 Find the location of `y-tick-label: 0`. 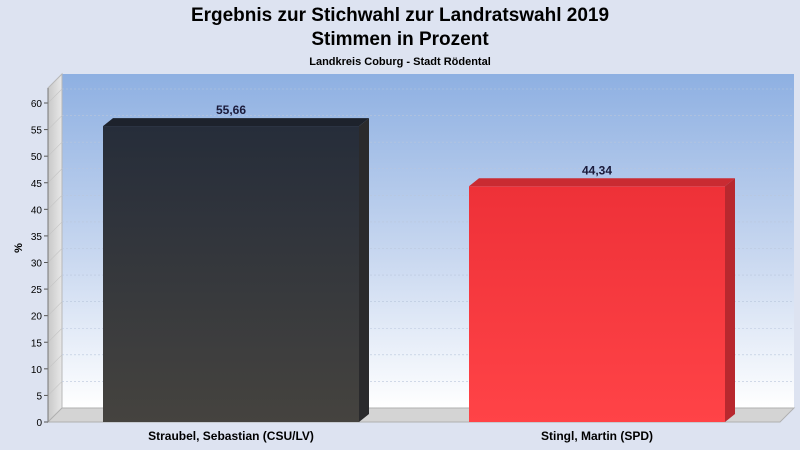

y-tick-label: 0 is located at coordinates (39, 423).